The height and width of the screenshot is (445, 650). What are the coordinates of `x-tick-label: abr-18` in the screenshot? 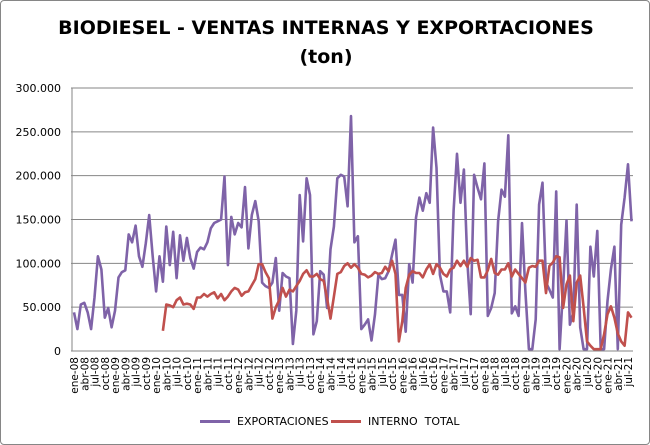 It's located at (496, 374).